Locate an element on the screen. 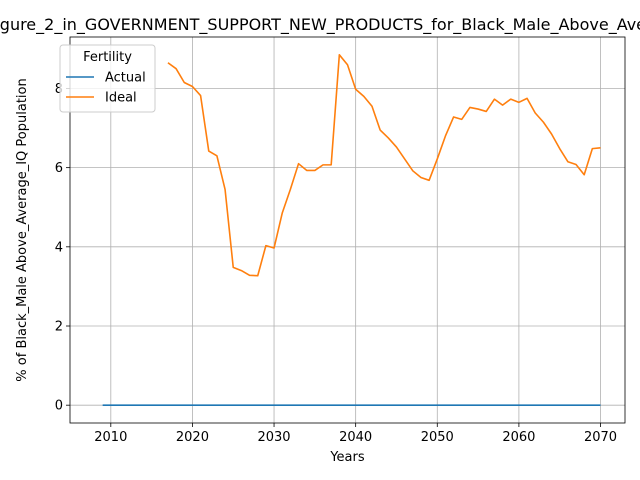 The width and height of the screenshot is (640, 480). x-tick-label: 2050 is located at coordinates (437, 437).